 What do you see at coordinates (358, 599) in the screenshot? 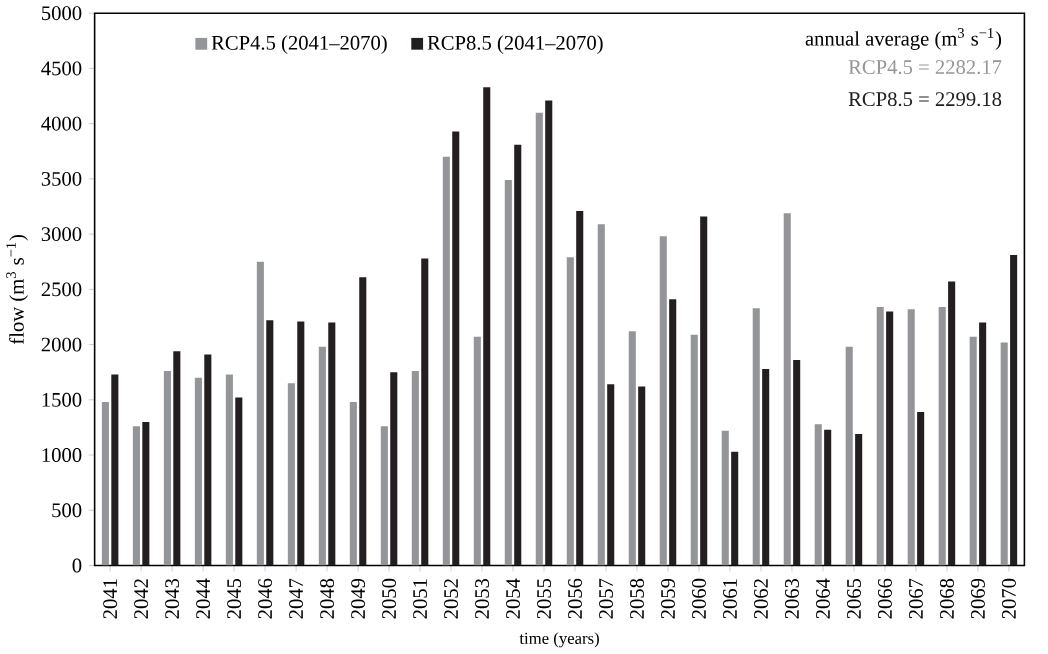
I see `x-tick-label: 2049` at bounding box center [358, 599].